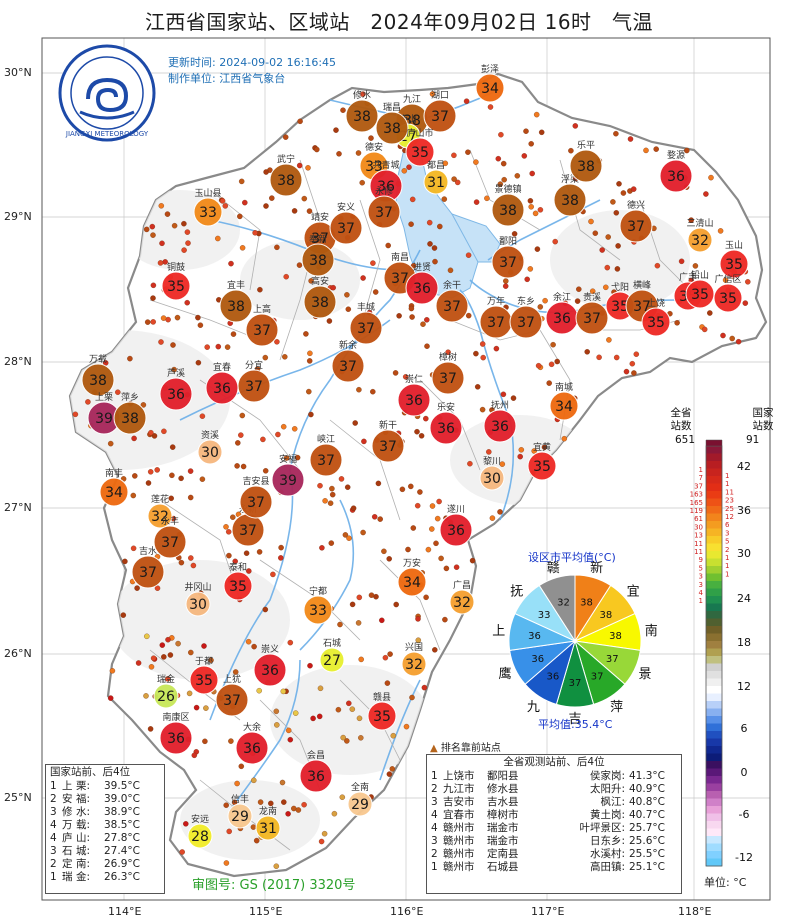 The height and width of the screenshot is (922, 798). Describe the element at coordinates (656, 303) in the screenshot. I see `station-name: 上饶` at that location.